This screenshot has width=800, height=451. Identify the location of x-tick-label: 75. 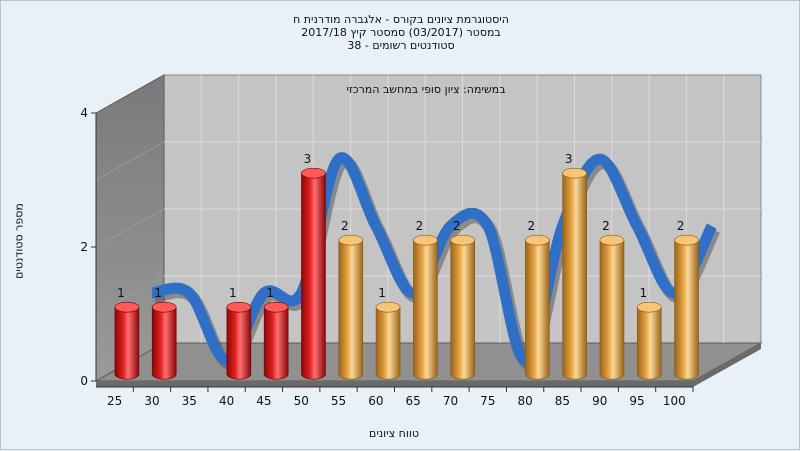
(487, 401).